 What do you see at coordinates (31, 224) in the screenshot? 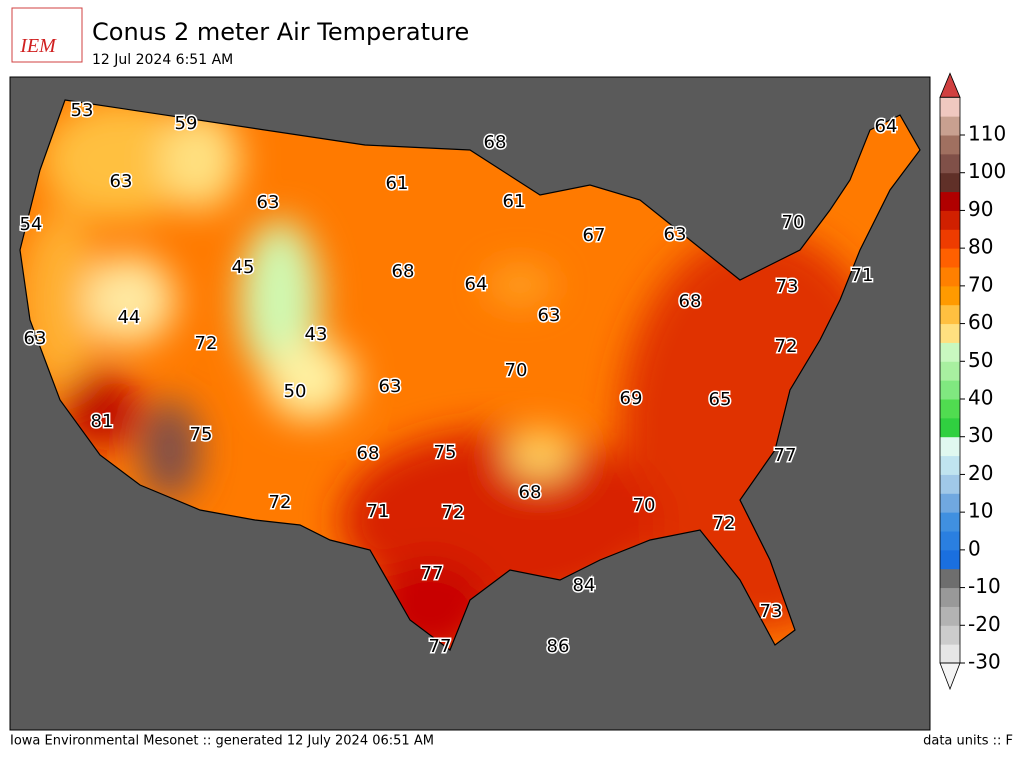
I see `station-value: 54` at bounding box center [31, 224].